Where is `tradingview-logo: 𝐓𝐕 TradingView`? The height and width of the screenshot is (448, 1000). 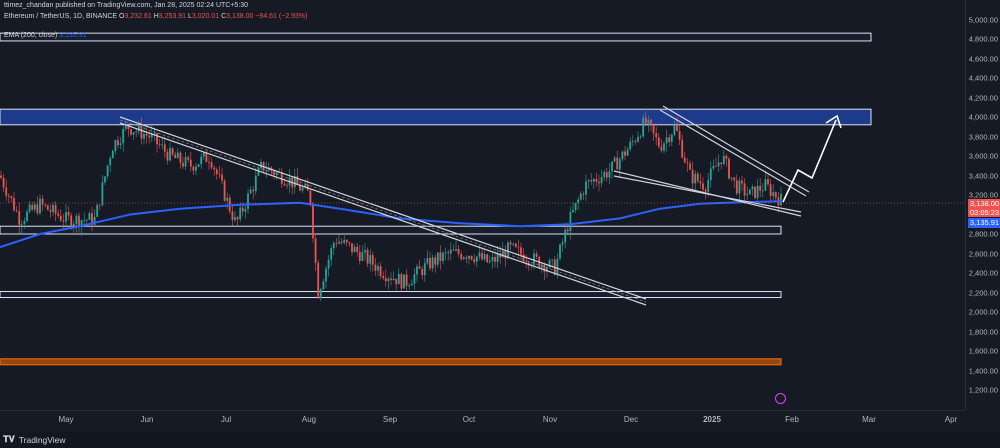 tradingview-logo: 𝐓𝐕 TradingView is located at coordinates (34, 439).